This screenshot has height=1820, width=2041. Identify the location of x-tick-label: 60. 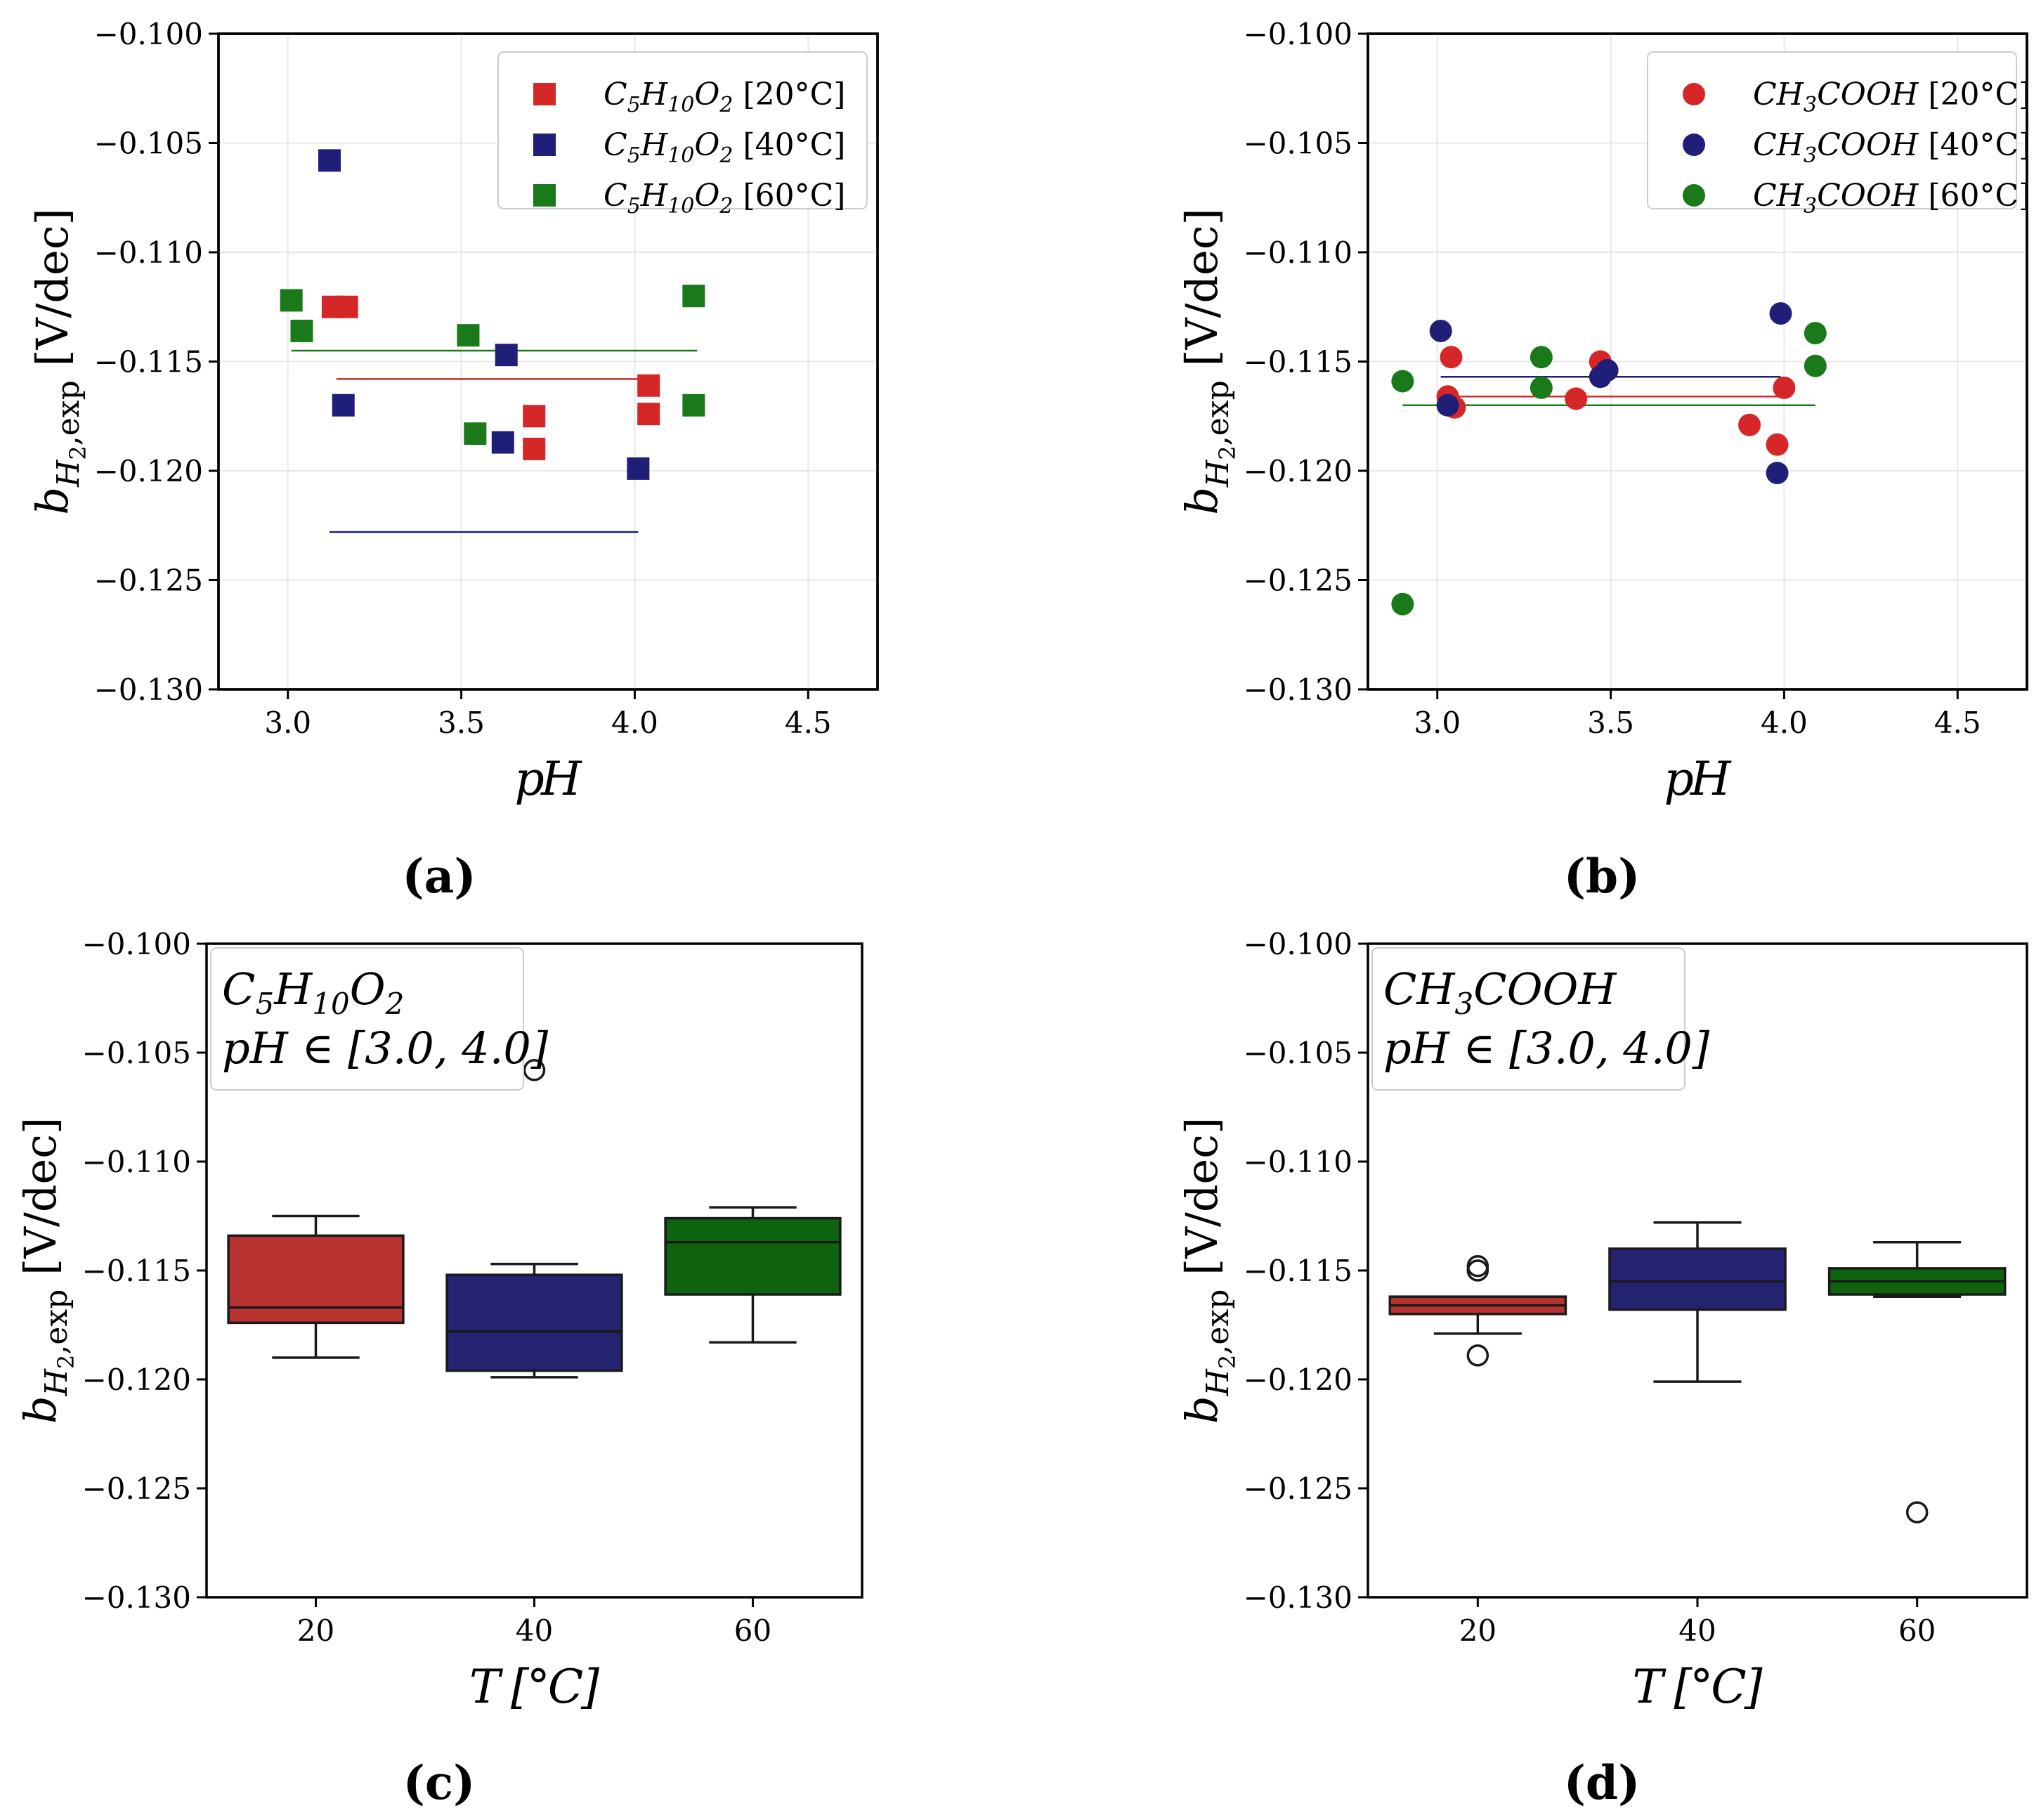
(752, 1631).